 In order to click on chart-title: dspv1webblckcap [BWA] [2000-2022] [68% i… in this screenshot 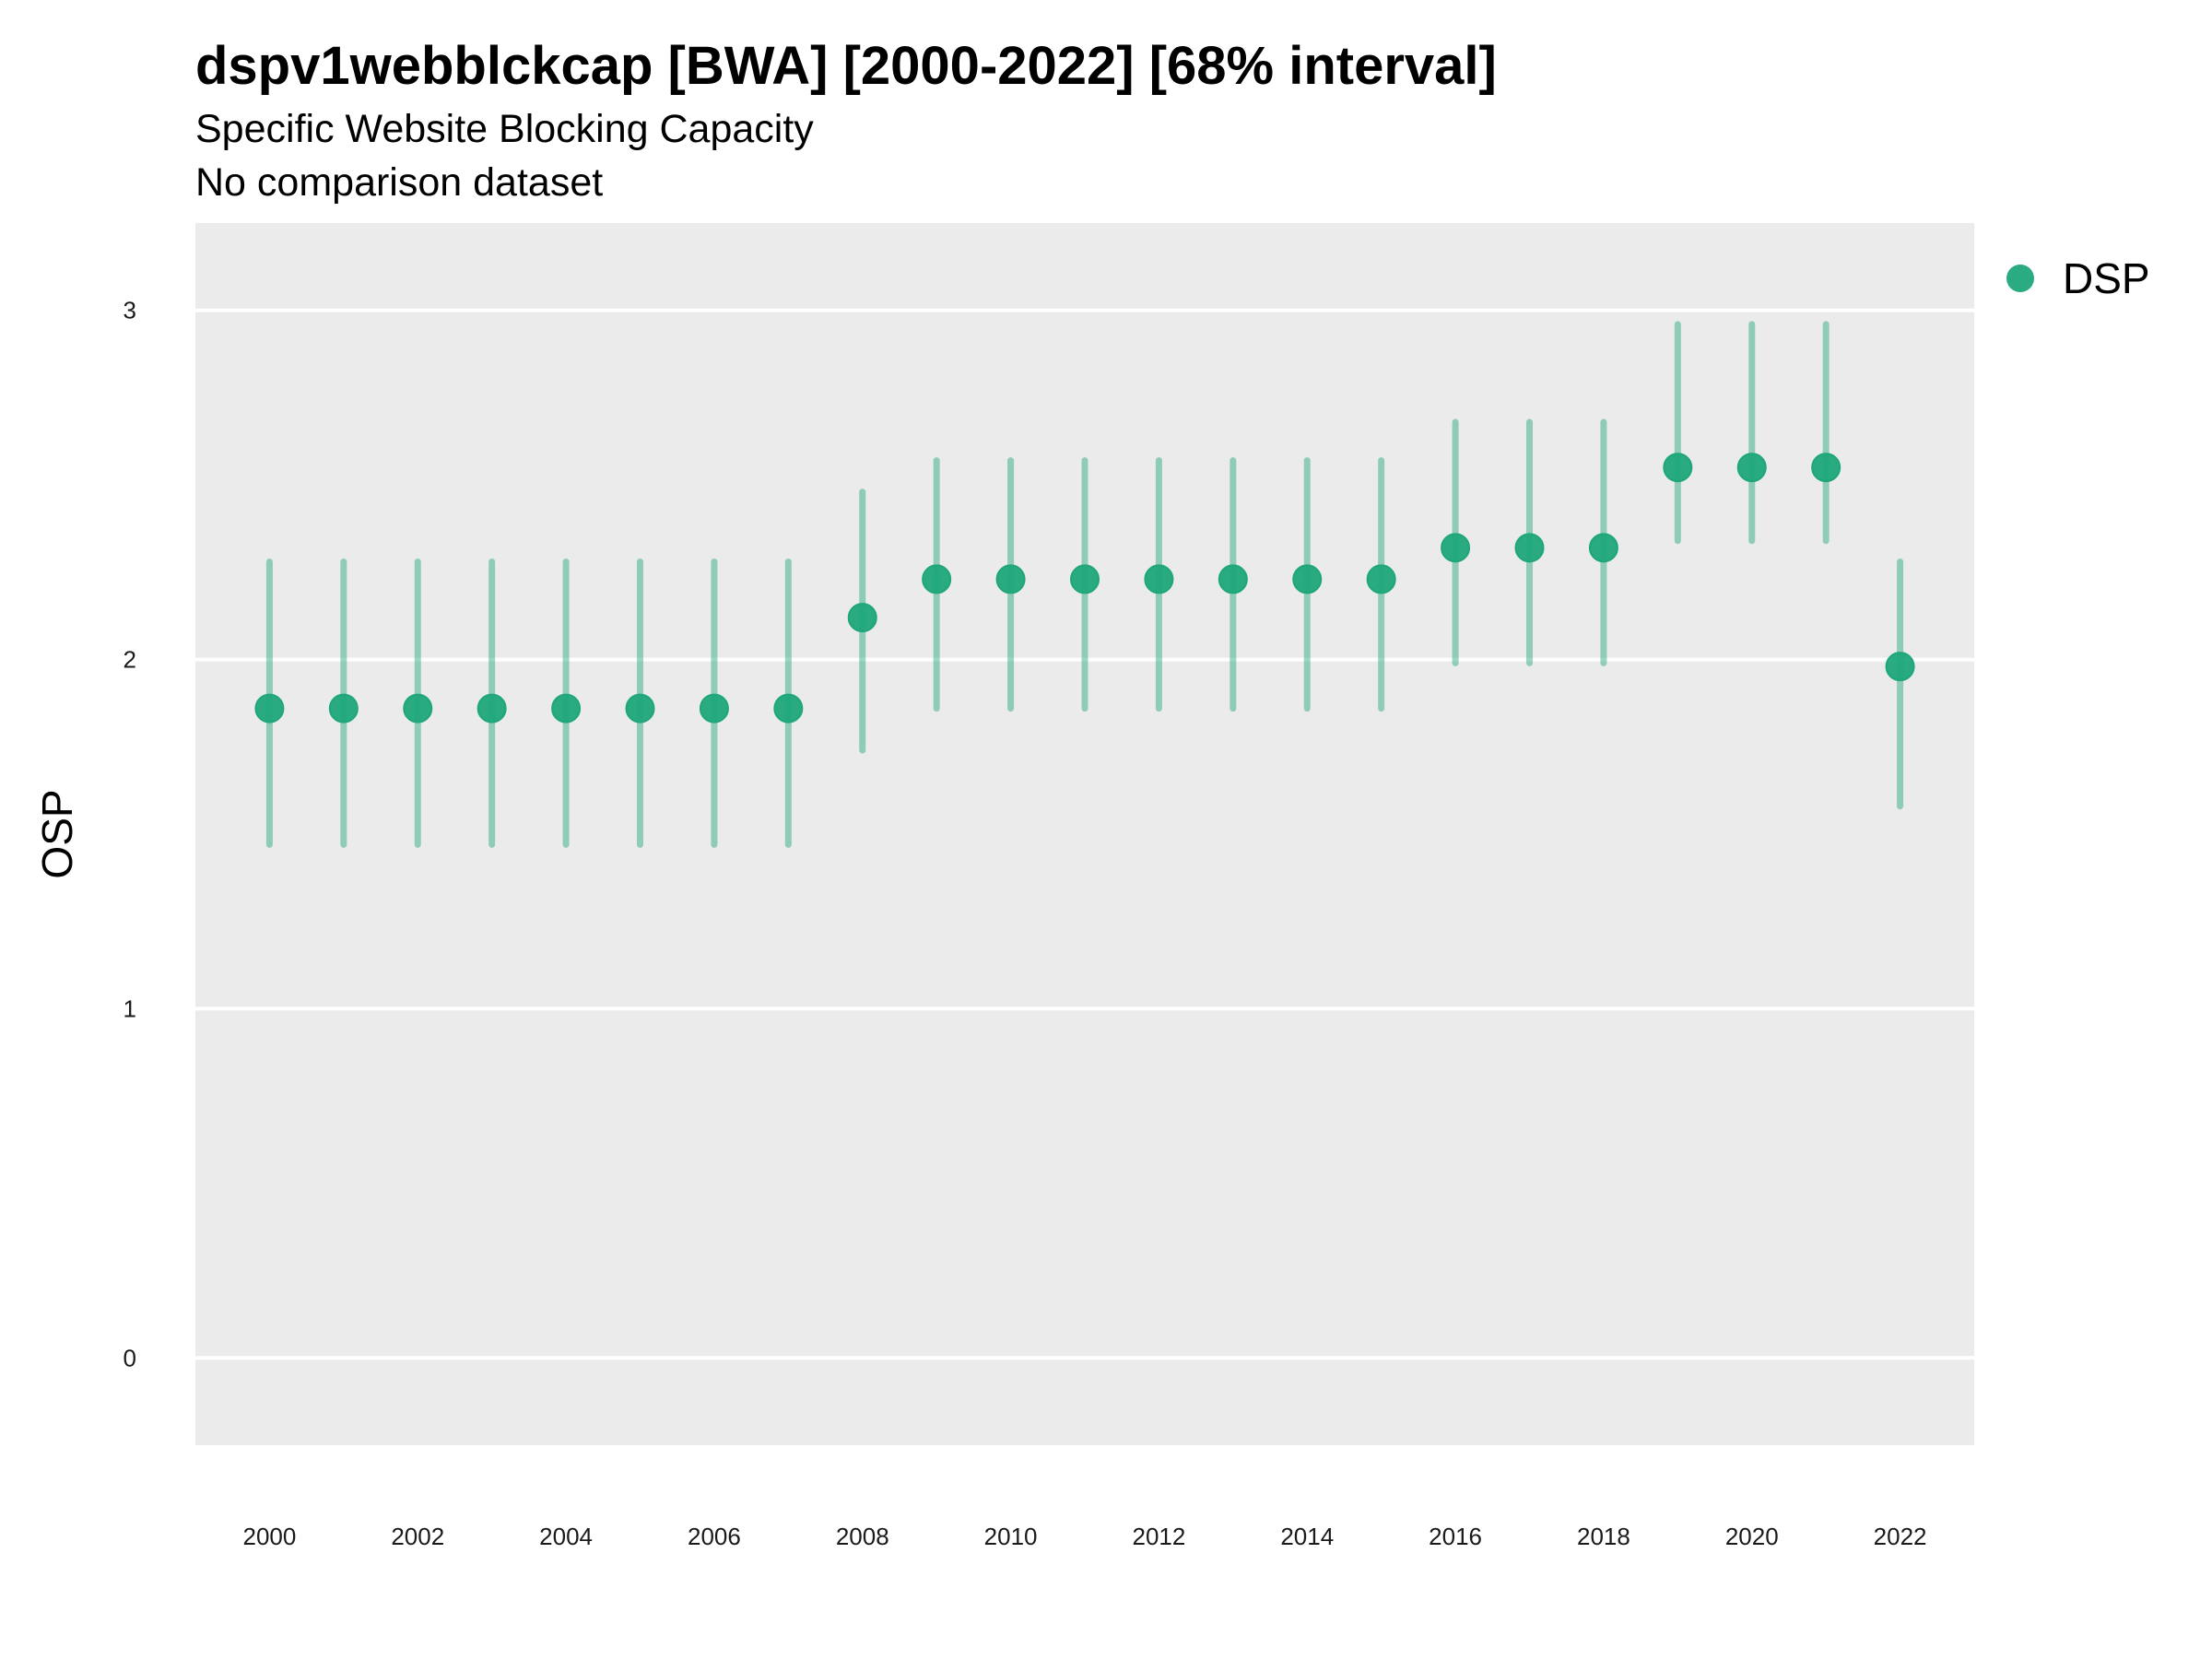, I will do `click(846, 66)`.